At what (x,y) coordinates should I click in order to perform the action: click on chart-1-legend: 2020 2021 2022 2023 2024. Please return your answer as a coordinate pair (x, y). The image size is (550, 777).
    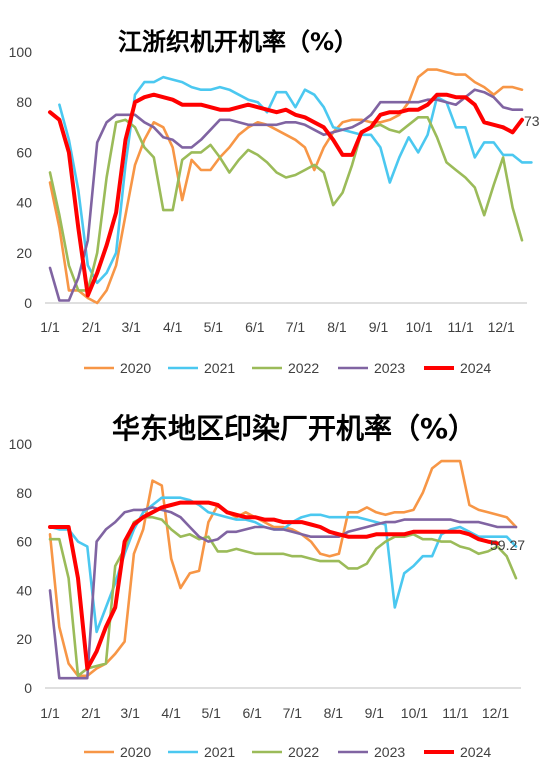
    Looking at the image, I should click on (287, 368).